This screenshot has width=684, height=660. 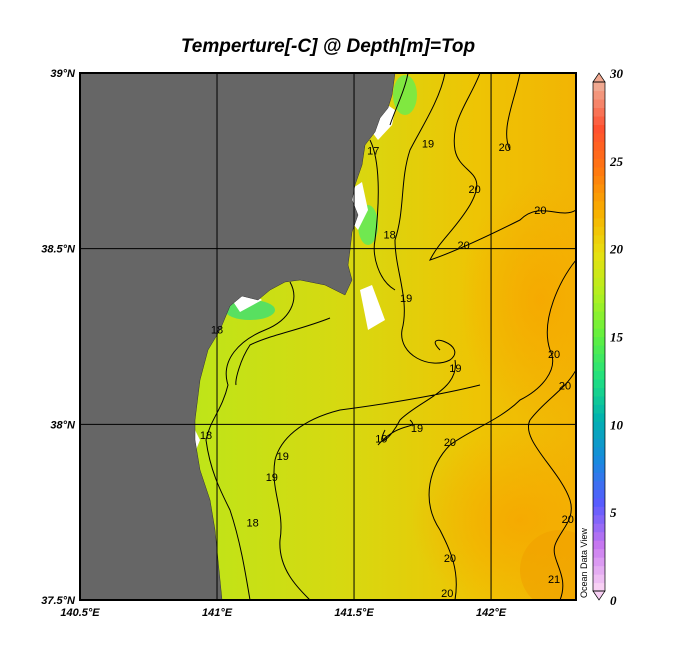 I want to click on colorbar-frame, so click(x=599, y=336).